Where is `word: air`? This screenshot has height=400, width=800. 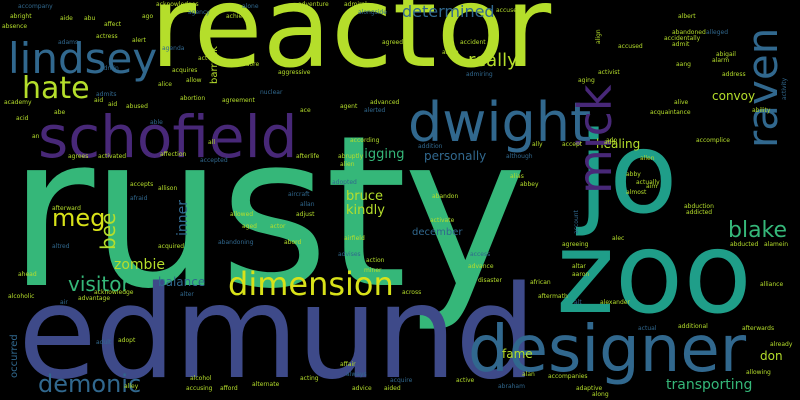
word: air is located at coordinates (64, 302).